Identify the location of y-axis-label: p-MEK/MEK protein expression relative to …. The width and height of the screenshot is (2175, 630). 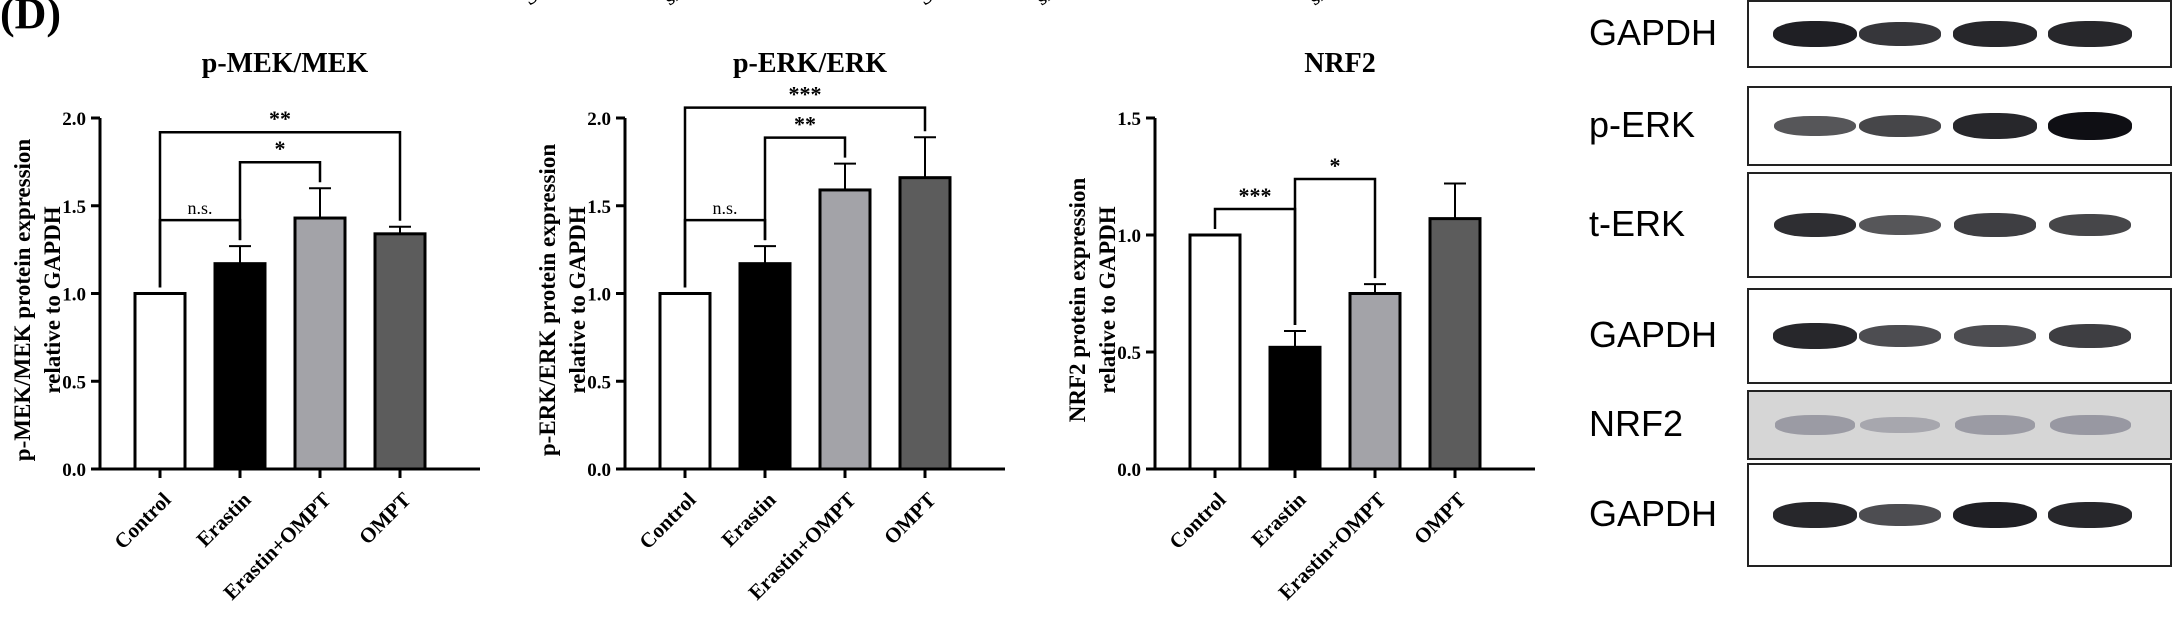
(37, 300).